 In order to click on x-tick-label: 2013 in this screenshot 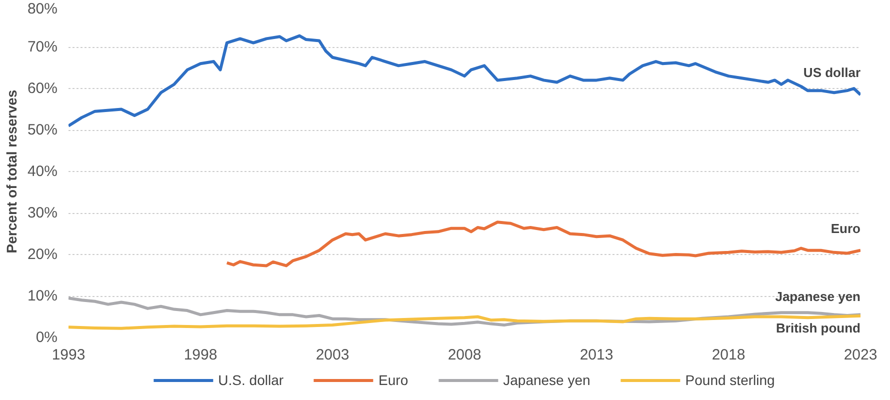, I will do `click(597, 355)`.